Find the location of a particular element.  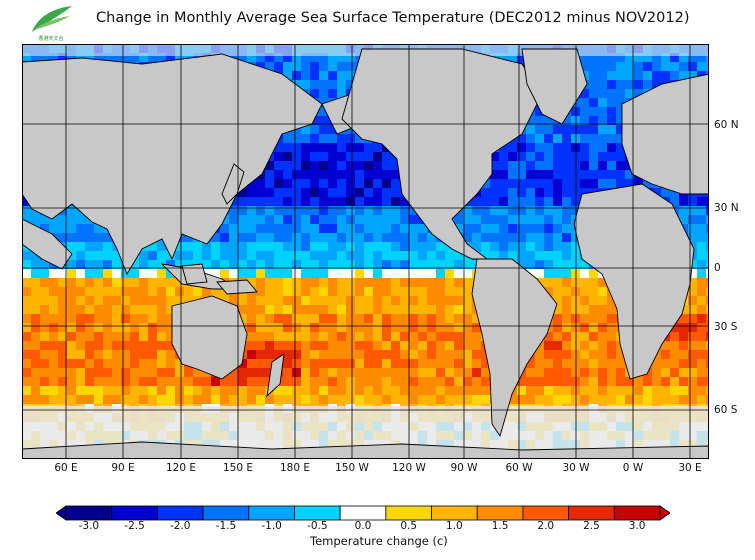

lon-label-60w: 60 W is located at coordinates (519, 468).